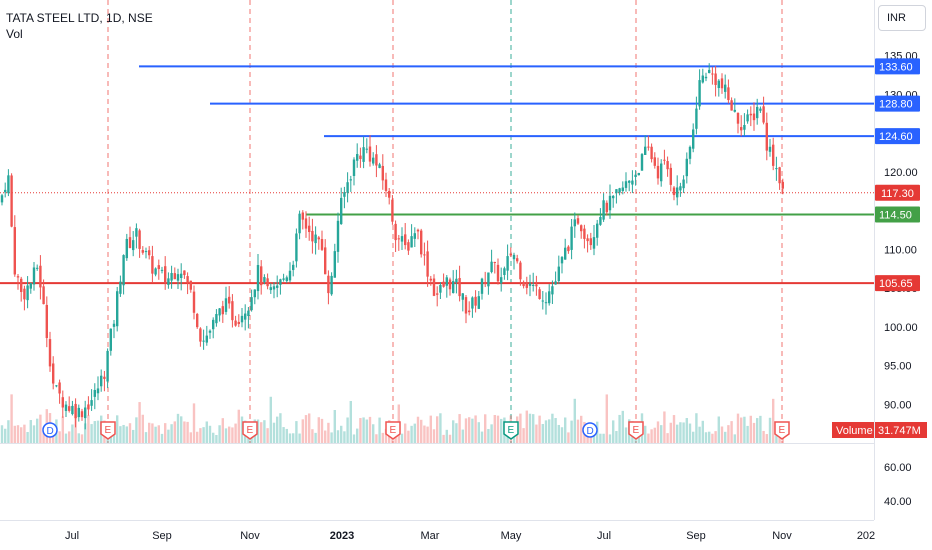 This screenshot has width=932, height=550. I want to click on last-price-text: 117.30, so click(897, 194).